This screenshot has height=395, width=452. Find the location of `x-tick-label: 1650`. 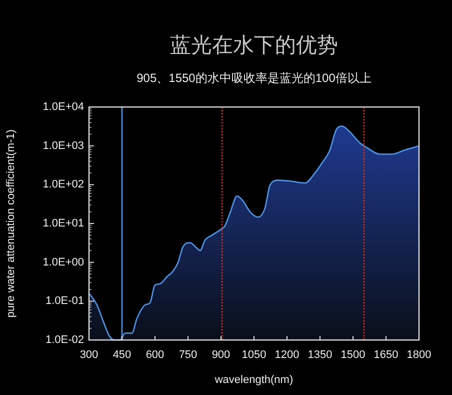

x-tick-label: 1650 is located at coordinates (386, 355).